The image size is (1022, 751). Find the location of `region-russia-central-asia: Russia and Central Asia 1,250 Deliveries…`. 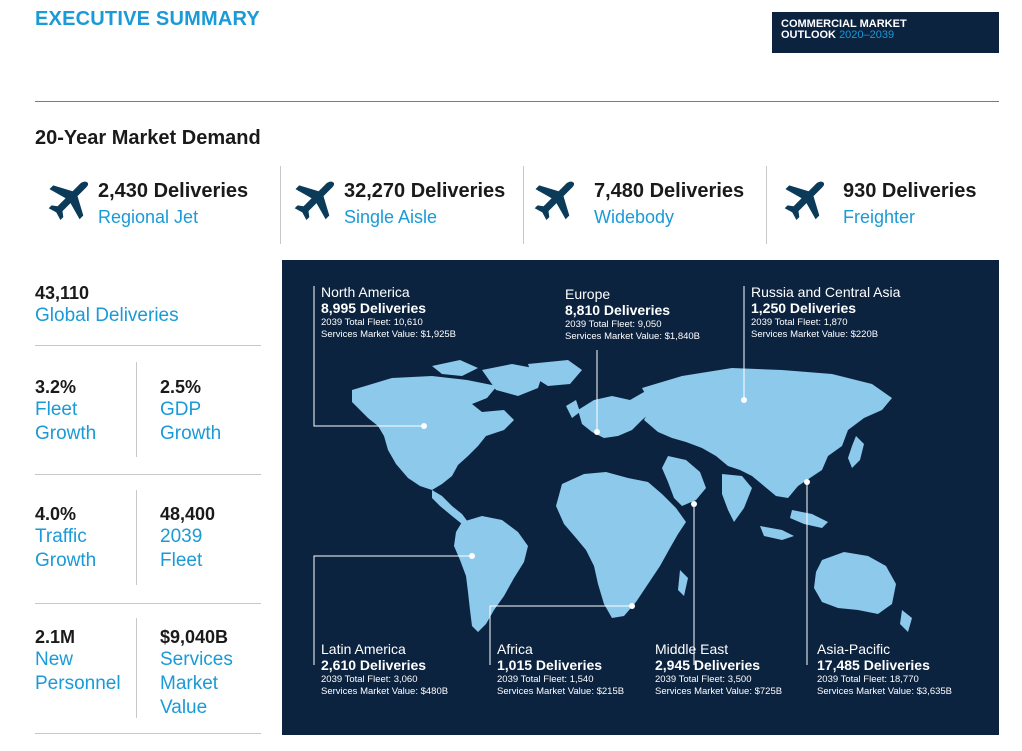

region-russia-central-asia: Russia and Central Asia 1,250 Deliveries… is located at coordinates (825, 312).